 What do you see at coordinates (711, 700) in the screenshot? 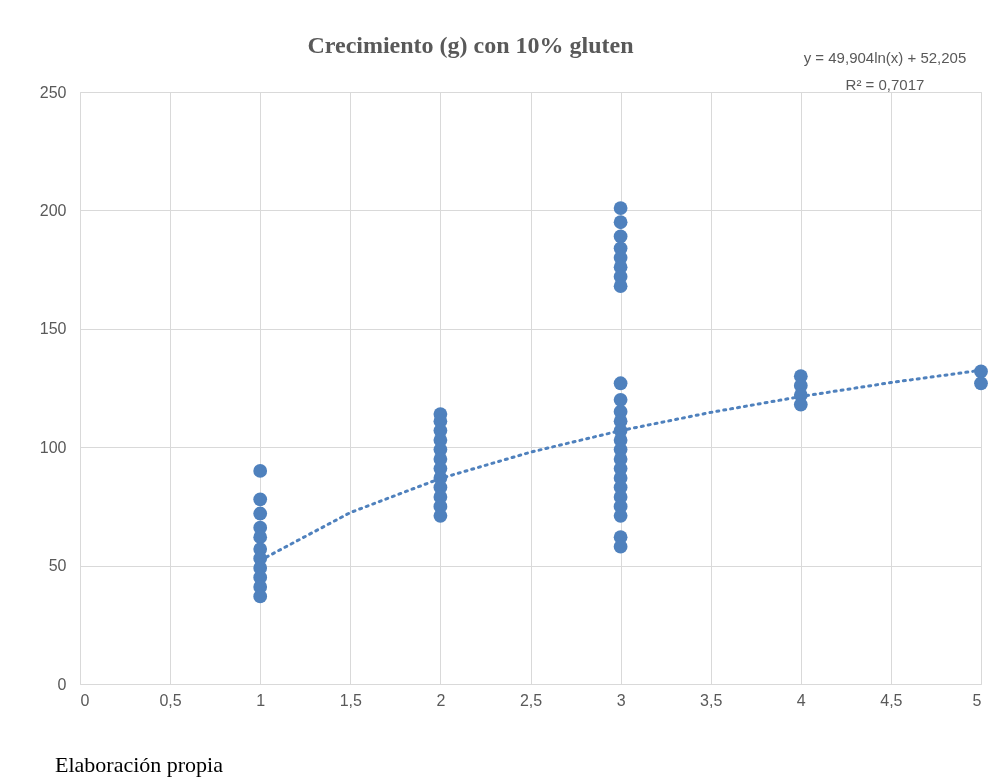
I see `x-tick-label: 3,5` at bounding box center [711, 700].